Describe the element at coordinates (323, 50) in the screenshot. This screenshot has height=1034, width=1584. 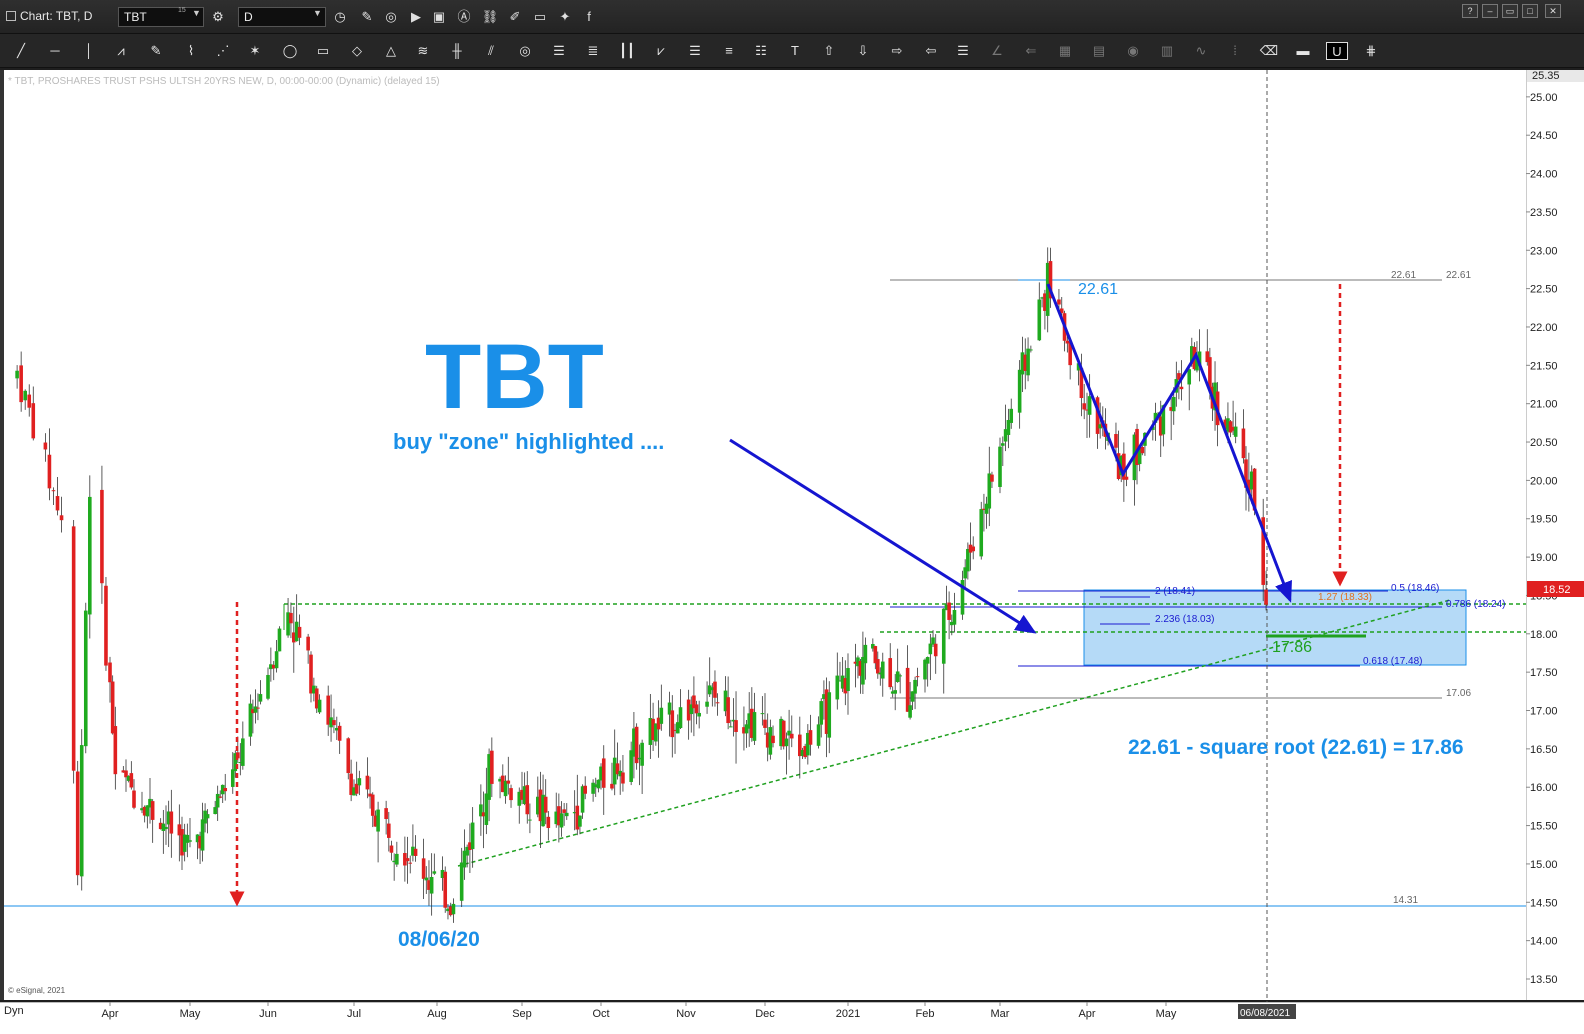
I see `rectangle-icon: ▭` at that location.